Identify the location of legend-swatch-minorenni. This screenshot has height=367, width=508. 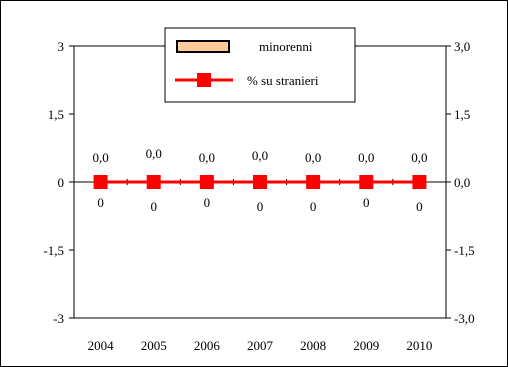
(203, 46).